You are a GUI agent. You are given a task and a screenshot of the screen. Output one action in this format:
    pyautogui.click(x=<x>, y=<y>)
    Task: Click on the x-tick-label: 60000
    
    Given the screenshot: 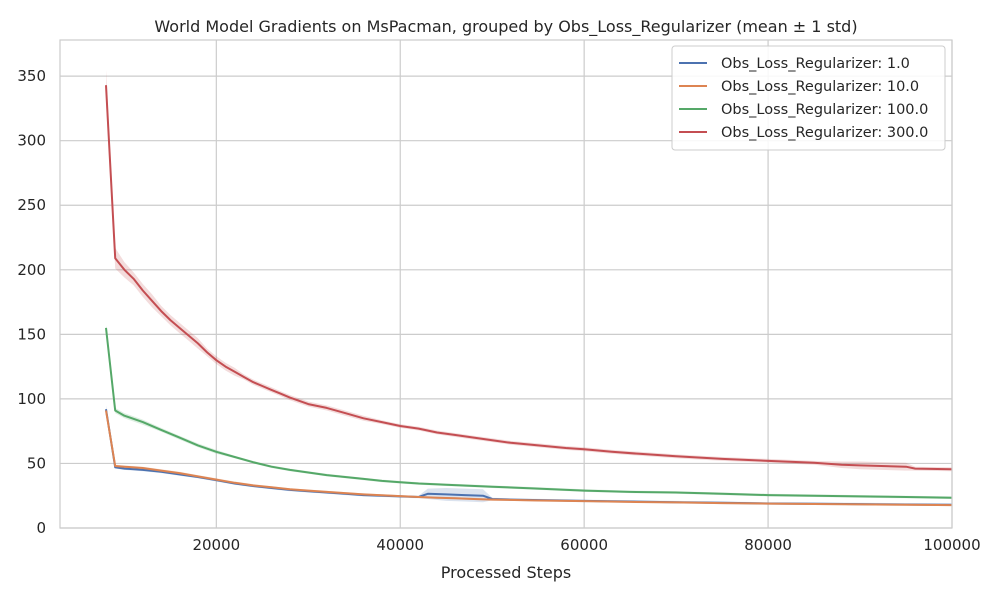 What is the action you would take?
    pyautogui.click(x=584, y=545)
    